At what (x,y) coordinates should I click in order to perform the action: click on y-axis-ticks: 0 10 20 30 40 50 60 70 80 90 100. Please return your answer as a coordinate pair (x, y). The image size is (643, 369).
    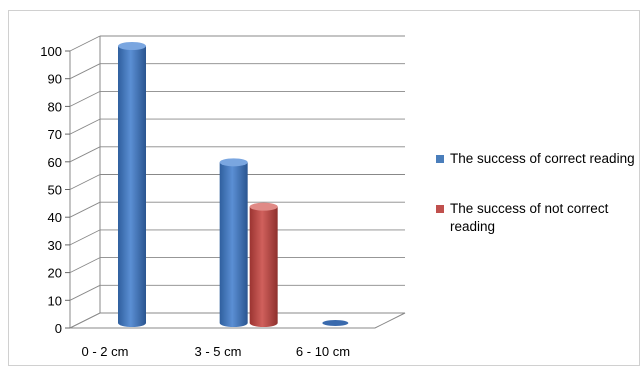
    Looking at the image, I should click on (55, 190).